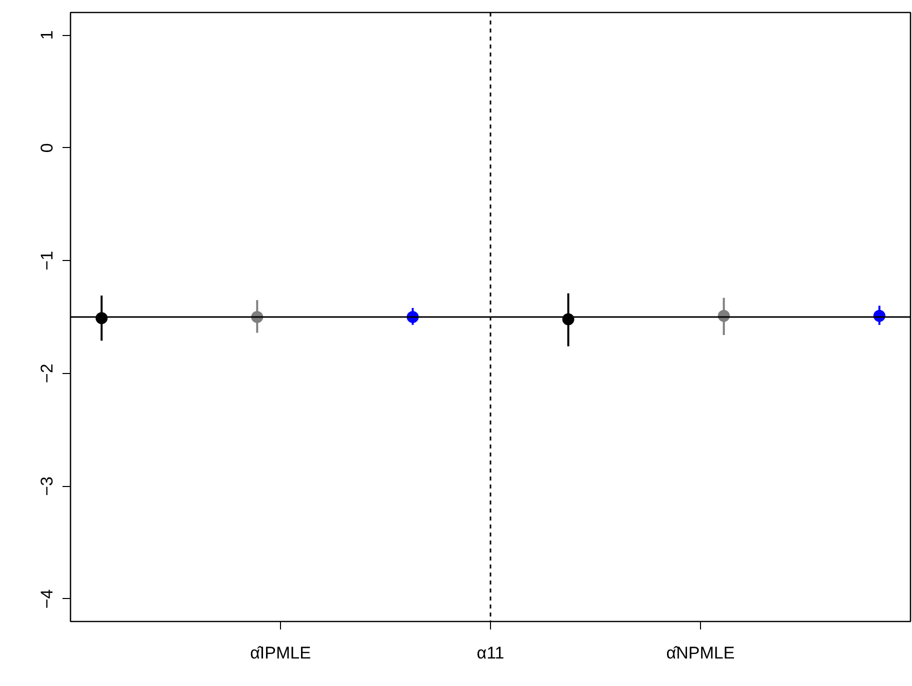  I want to click on text: α̂NPMLE, so click(700, 653).